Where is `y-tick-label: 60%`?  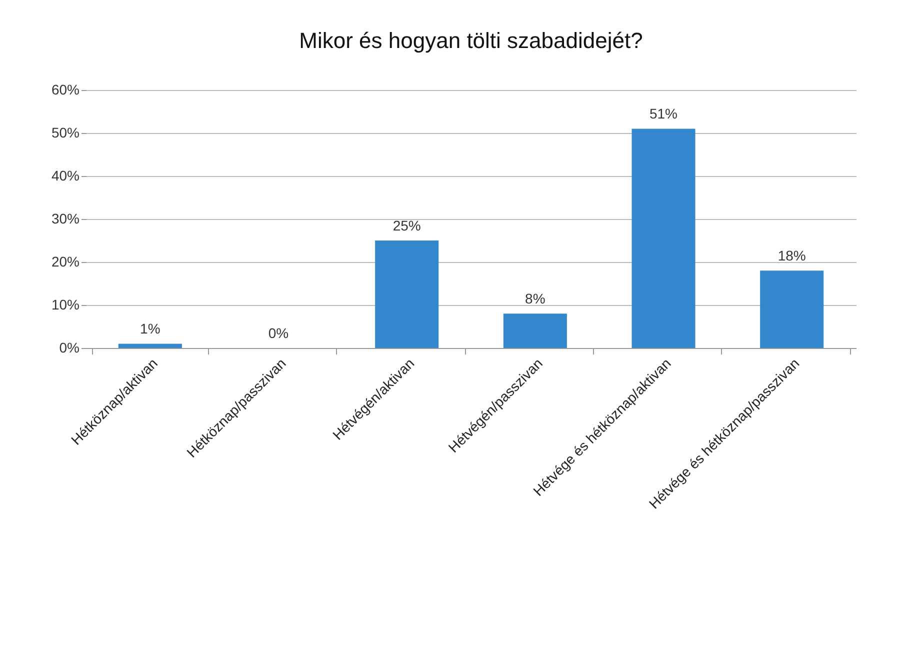 y-tick-label: 60% is located at coordinates (65, 90).